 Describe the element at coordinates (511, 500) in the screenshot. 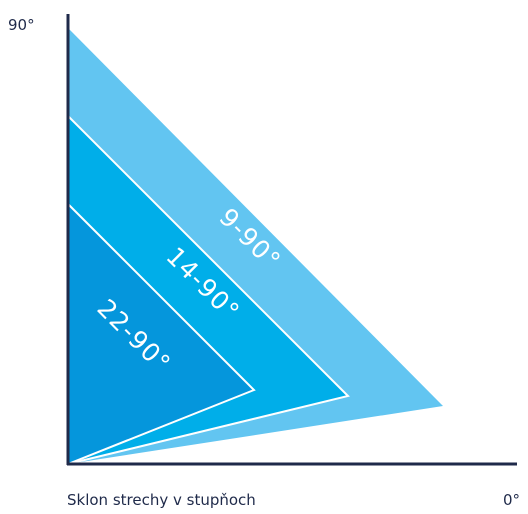

I see `axis-right-label: 0°` at that location.